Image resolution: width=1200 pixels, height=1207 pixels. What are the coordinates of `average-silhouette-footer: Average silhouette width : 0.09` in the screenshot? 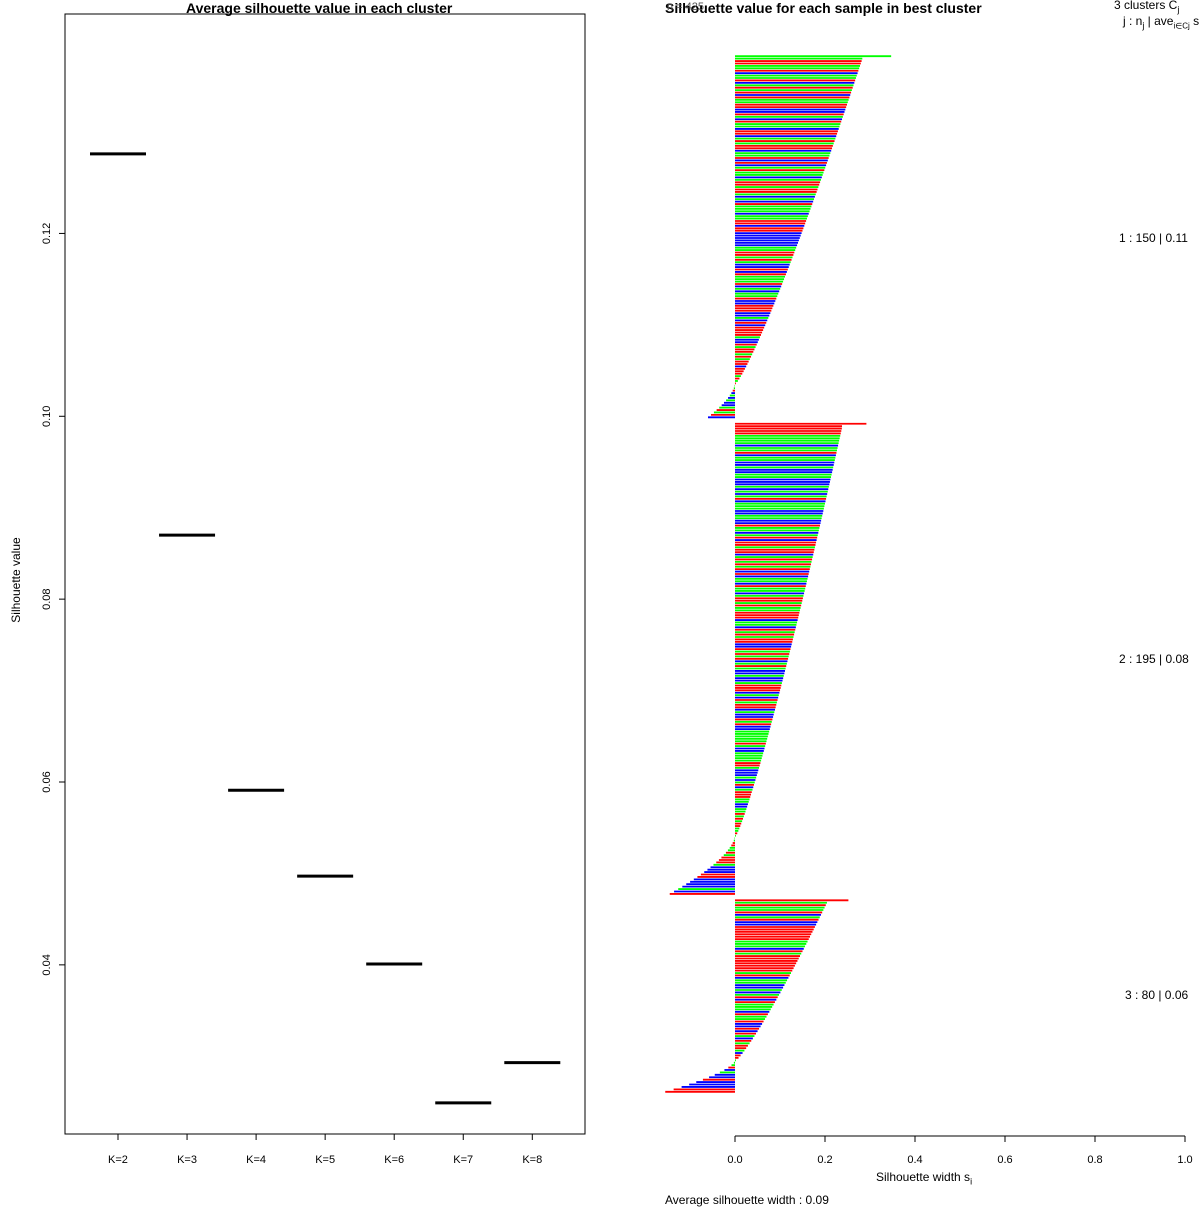 It's located at (747, 1200).